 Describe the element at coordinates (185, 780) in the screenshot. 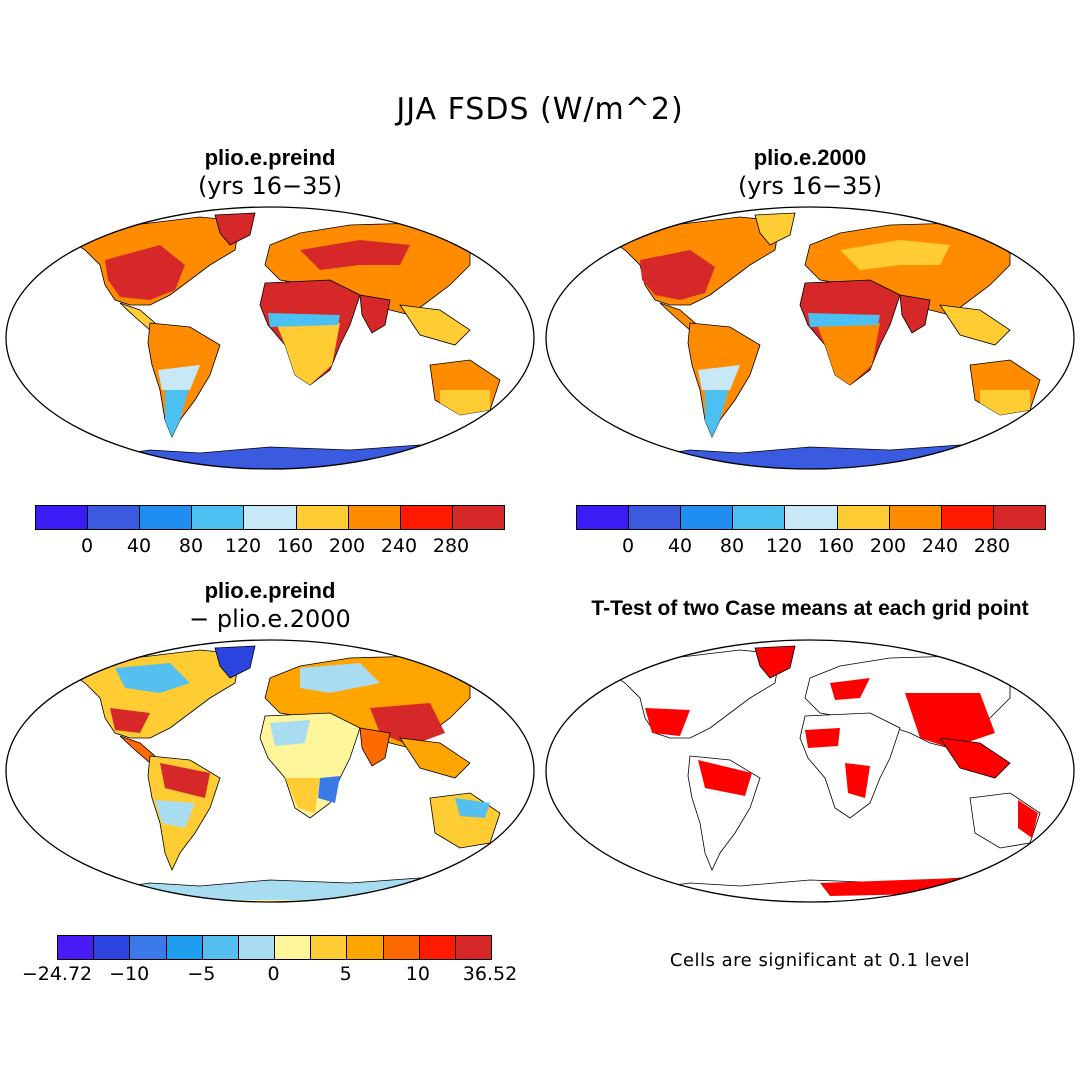

I see `land-south-america-warm` at that location.